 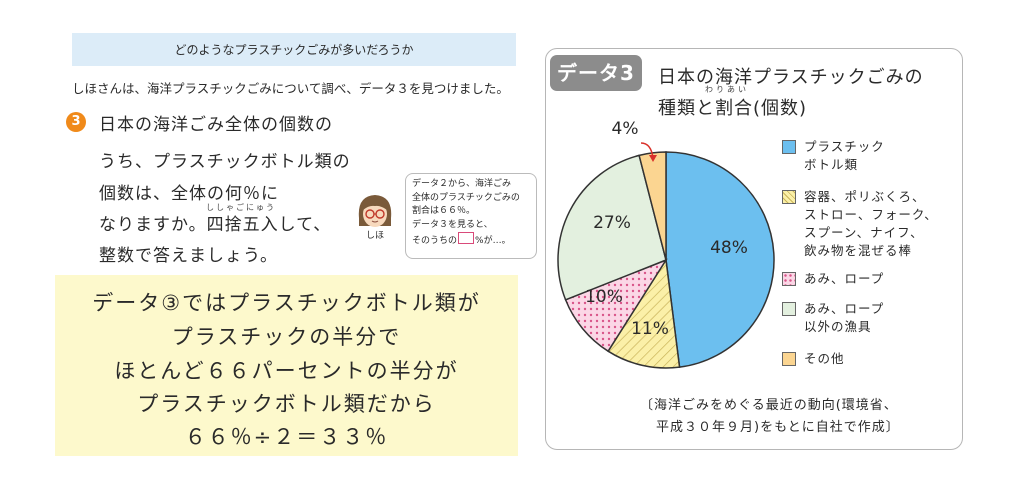 What do you see at coordinates (462, 184) in the screenshot?
I see `hint-line-1: データ２から、海洋ごみ` at bounding box center [462, 184].